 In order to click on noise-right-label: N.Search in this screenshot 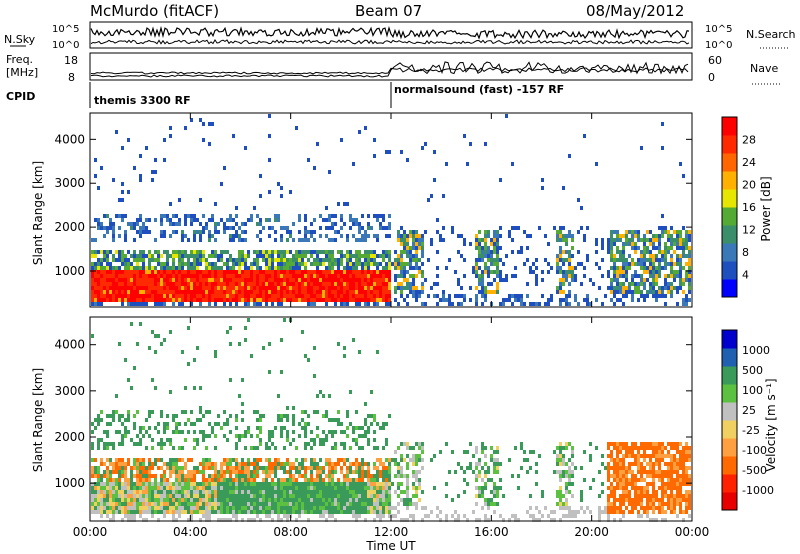, I will do `click(771, 34)`.